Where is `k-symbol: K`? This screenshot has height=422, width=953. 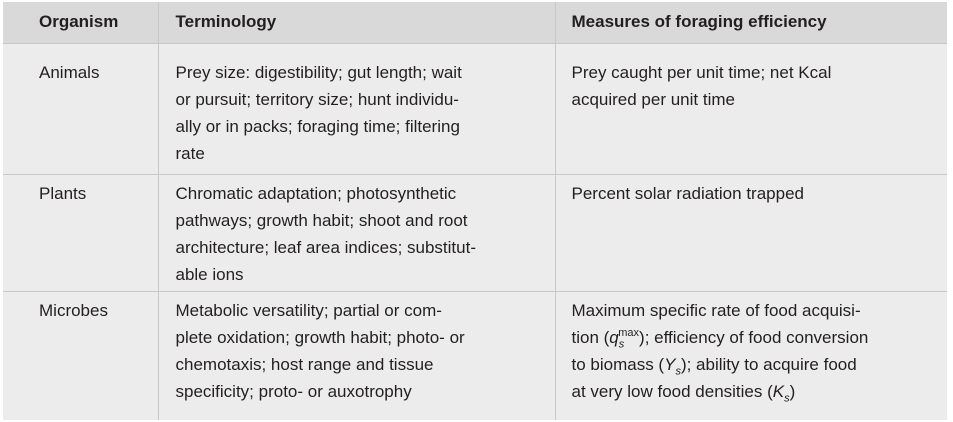
k-symbol: K is located at coordinates (778, 391).